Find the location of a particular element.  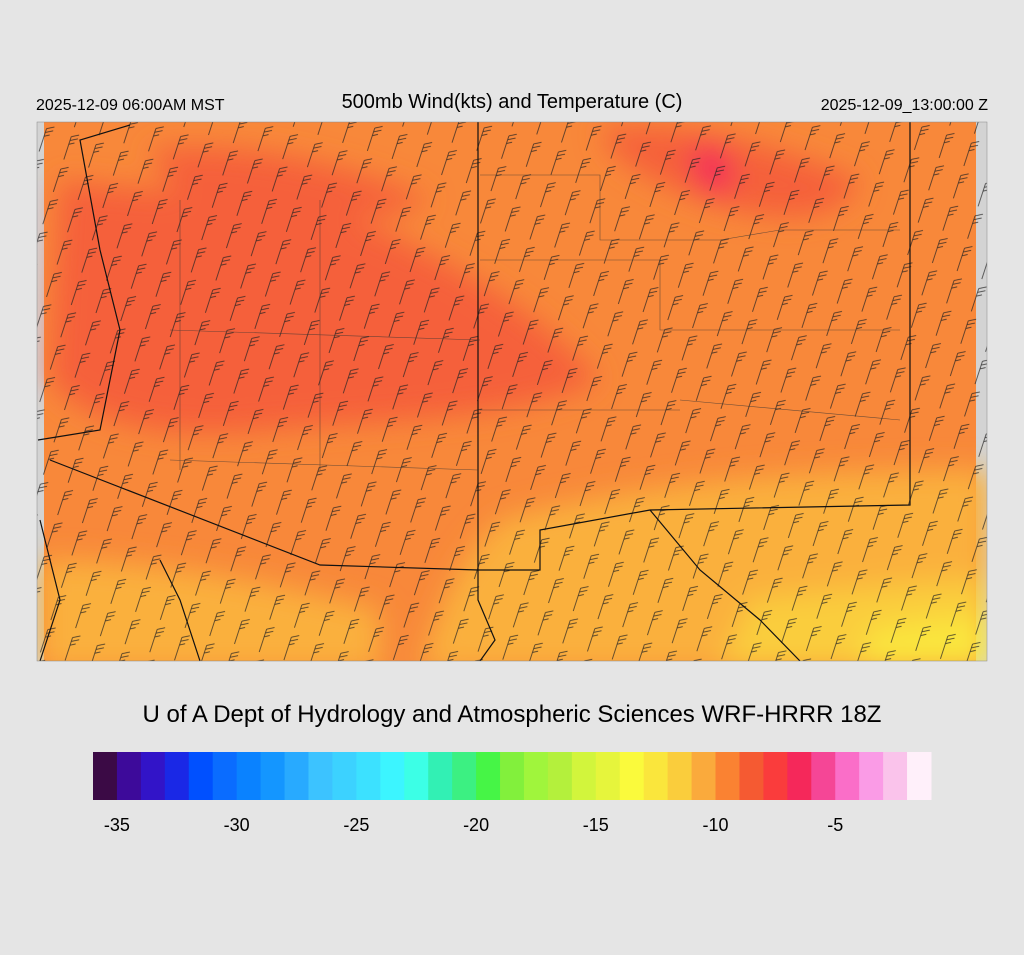

colorbar: -35 -30 -25 -20 -15 -10 -5 is located at coordinates (512, 793).